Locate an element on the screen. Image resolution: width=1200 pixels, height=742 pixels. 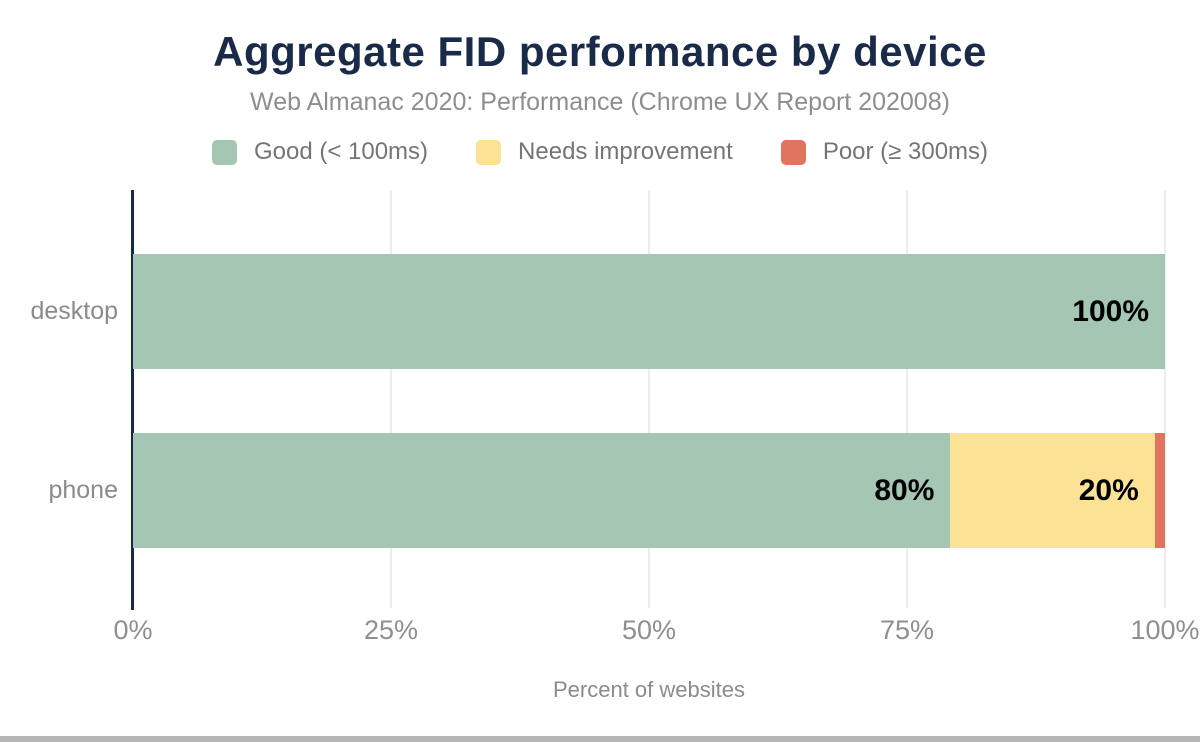
x-tick-label: 75% is located at coordinates (907, 630).